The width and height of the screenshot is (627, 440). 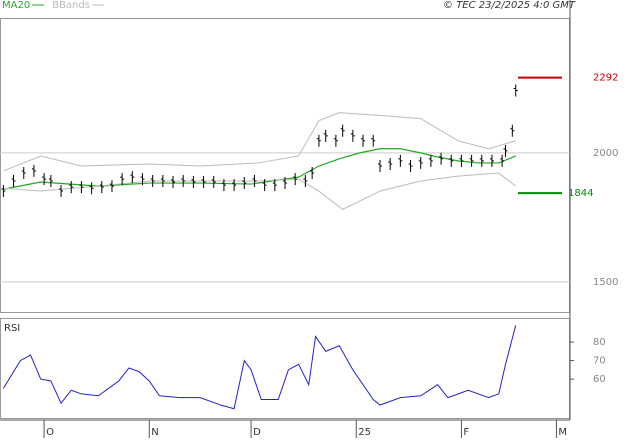 I want to click on x-tick-label: F, so click(x=466, y=432).